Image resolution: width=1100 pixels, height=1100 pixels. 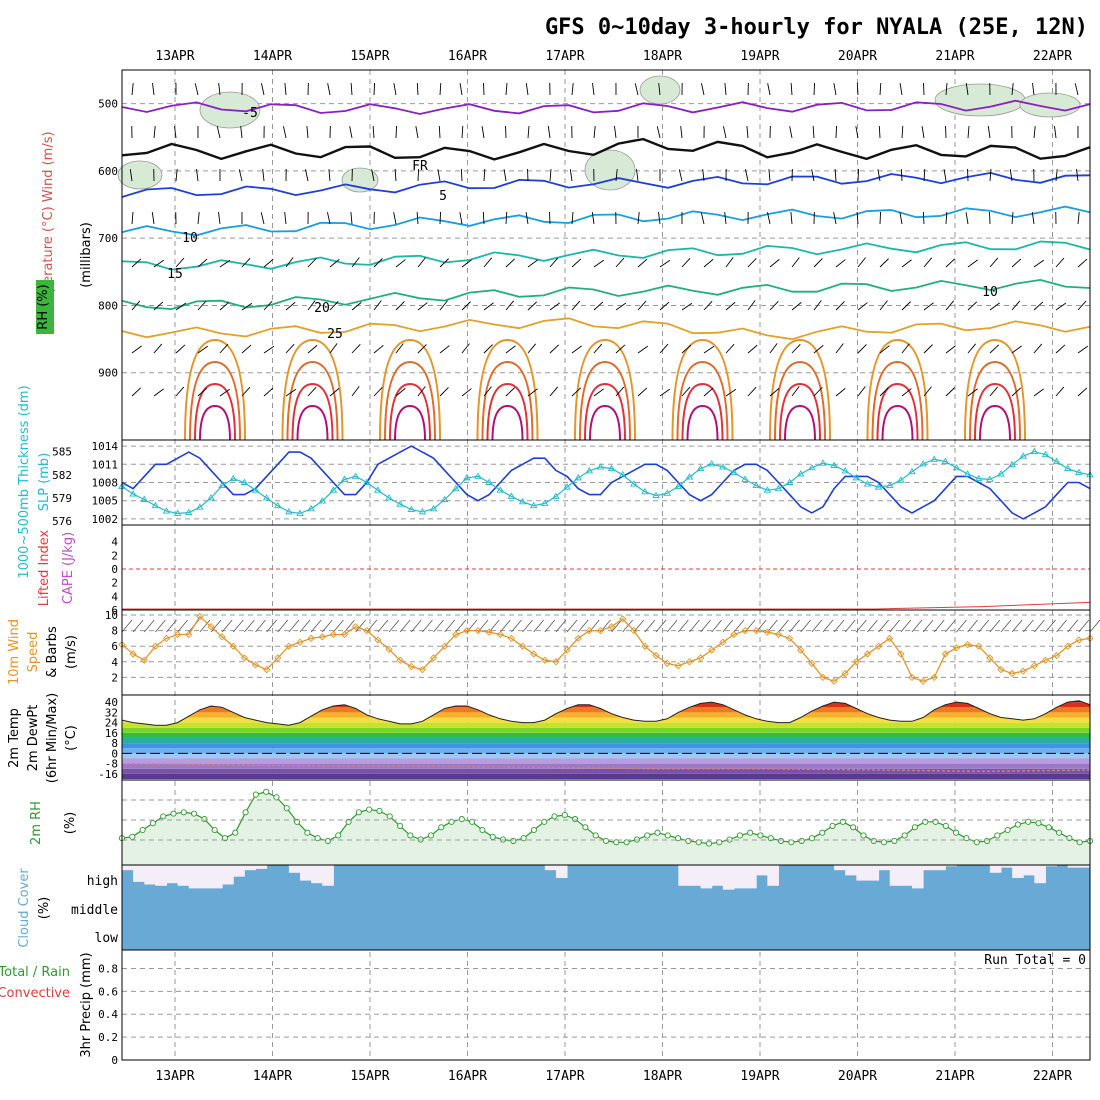 What do you see at coordinates (606, 907) in the screenshot?
I see `cloud-fill` at bounding box center [606, 907].